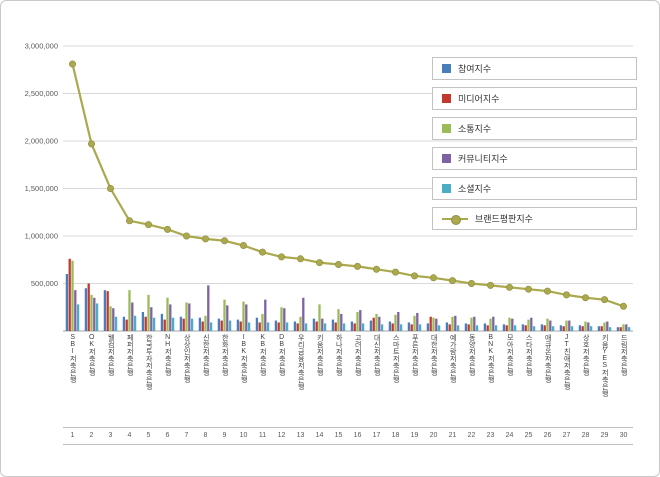  I want to click on category-label-text: 대신저축은행, so click(377, 355).